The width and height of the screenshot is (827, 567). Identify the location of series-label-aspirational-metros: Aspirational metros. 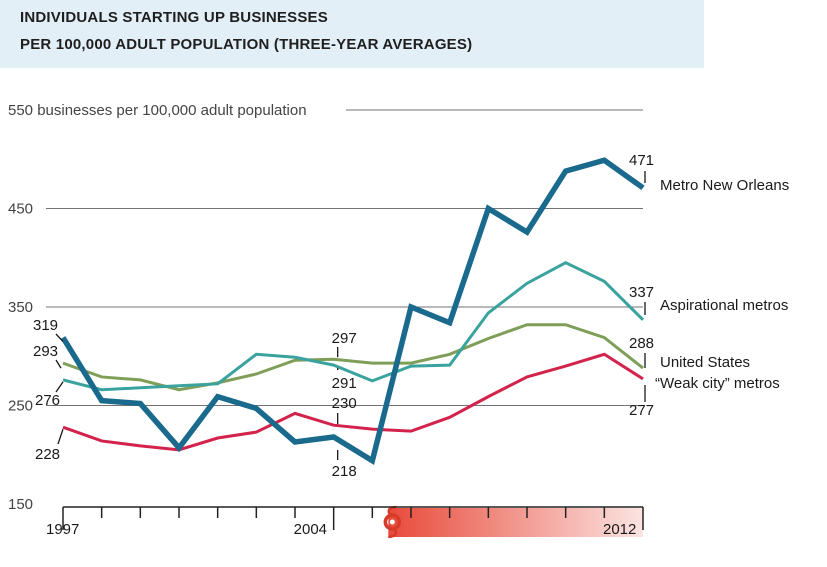
(724, 305).